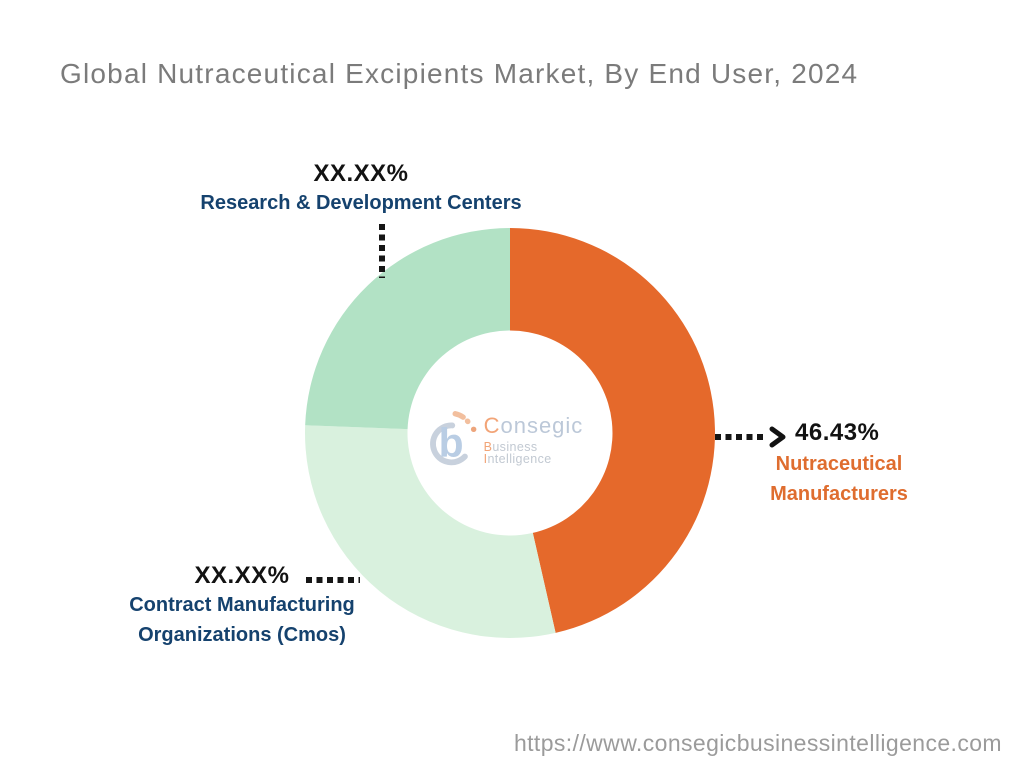 Image resolution: width=1024 pixels, height=768 pixels. I want to click on cmos-connector-dots, so click(333, 580).